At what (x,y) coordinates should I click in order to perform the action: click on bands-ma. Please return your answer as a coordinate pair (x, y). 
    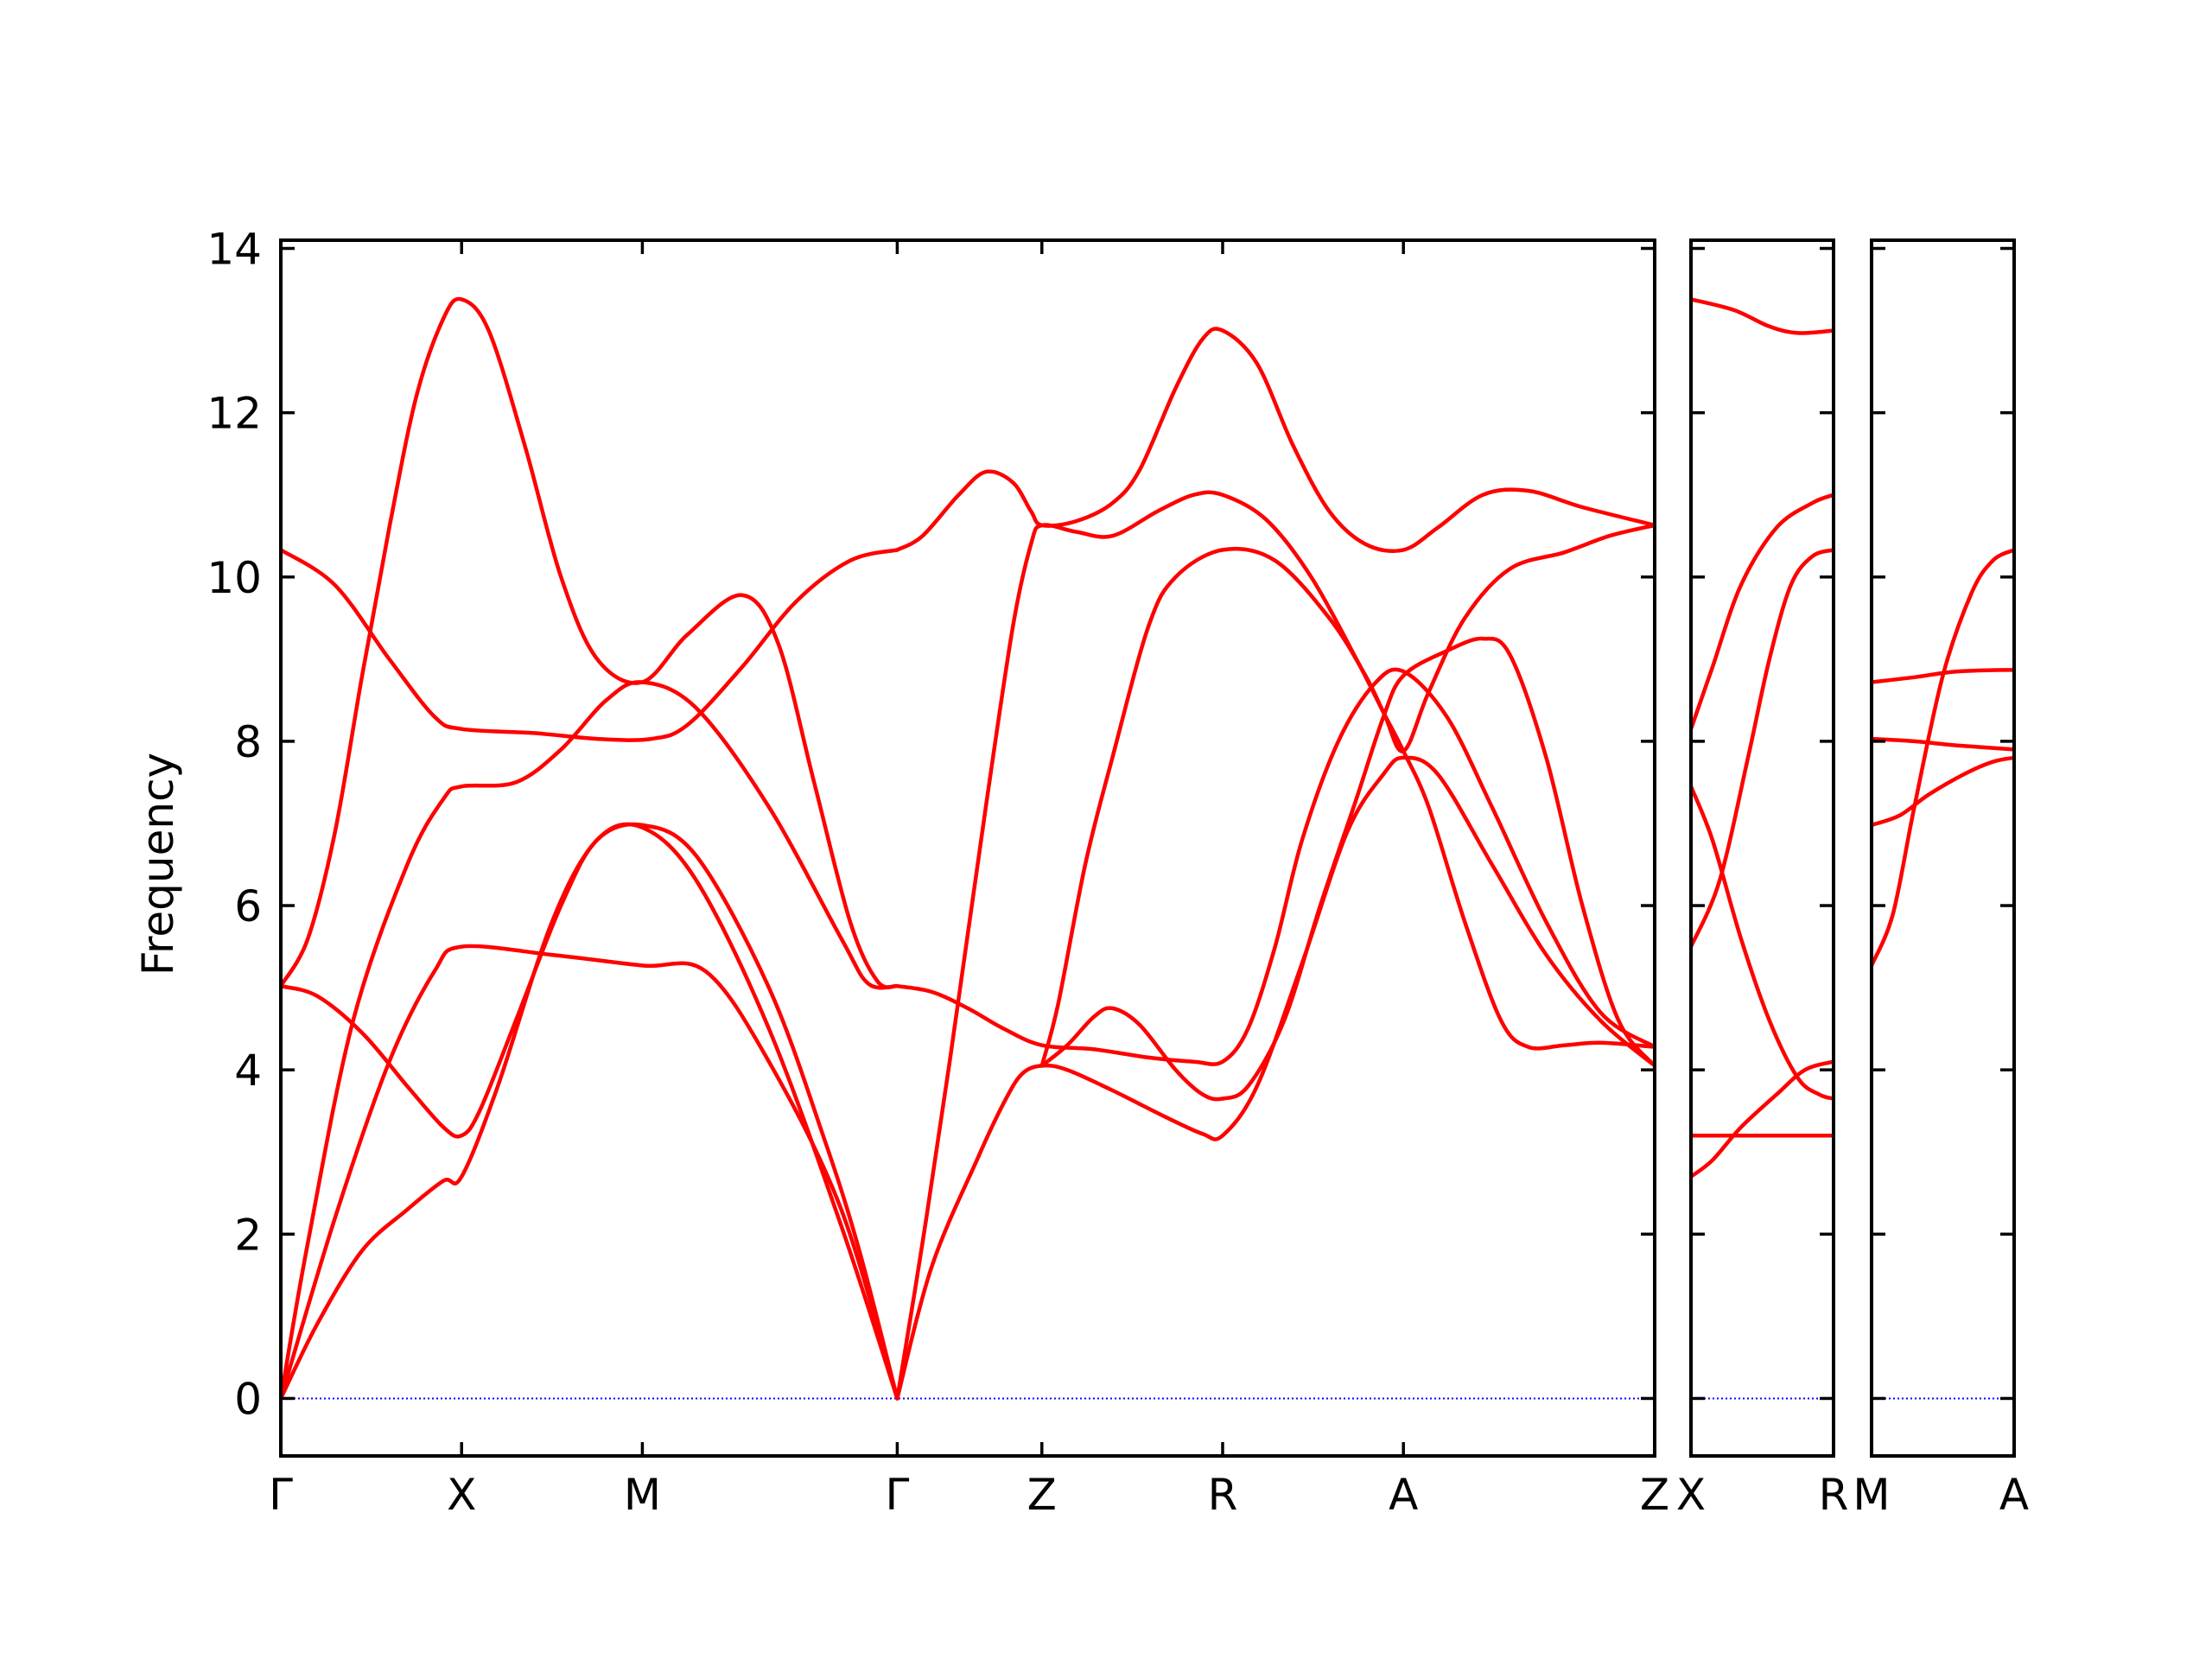
    Looking at the image, I should click on (1943, 758).